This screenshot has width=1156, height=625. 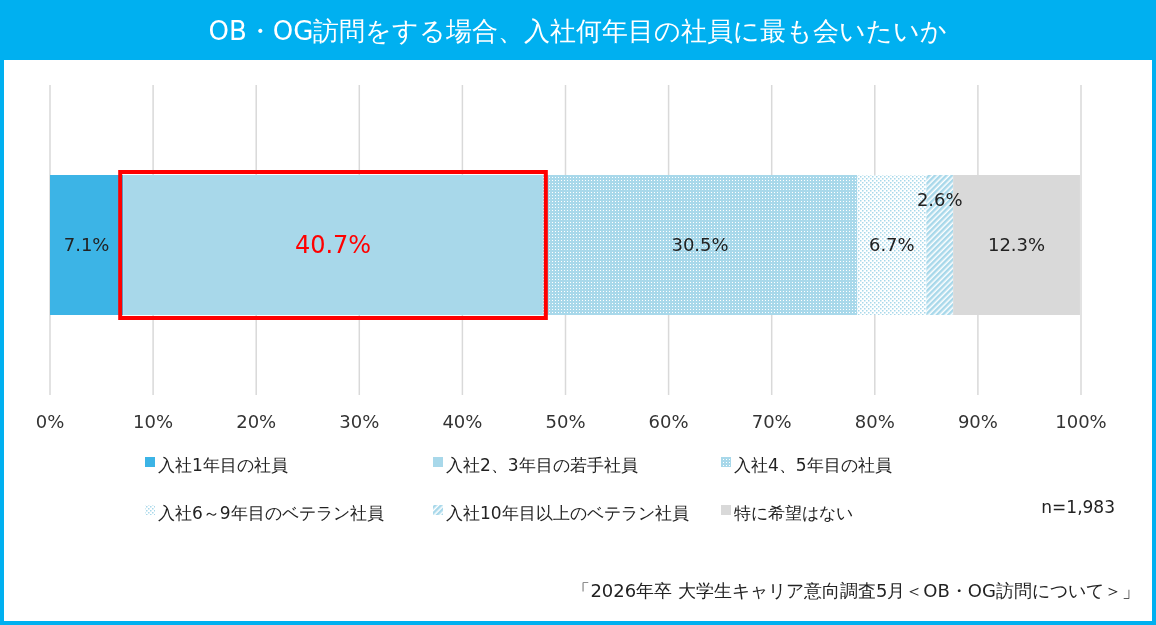 What do you see at coordinates (223, 464) in the screenshot?
I see `legend-label: 入社1年目の社員` at bounding box center [223, 464].